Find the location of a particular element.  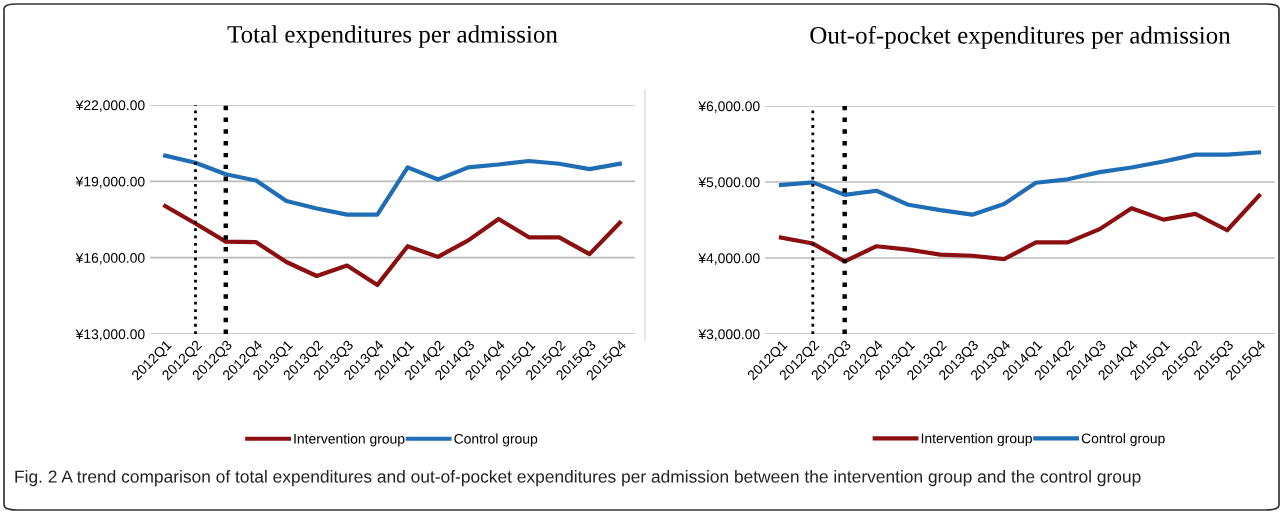

y-tick-label: ¥22,000.00 is located at coordinates (110, 106).